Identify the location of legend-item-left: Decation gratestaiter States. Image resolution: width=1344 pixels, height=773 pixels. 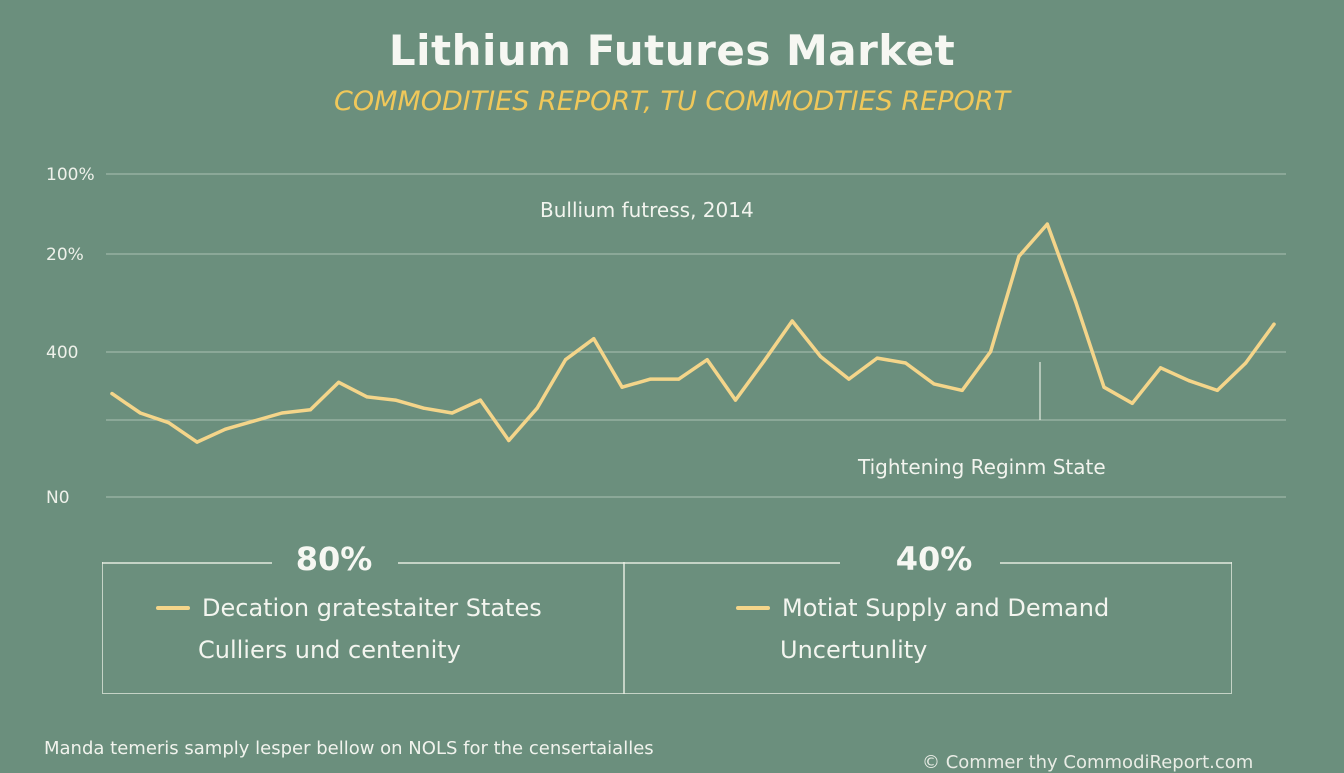
(349, 608).